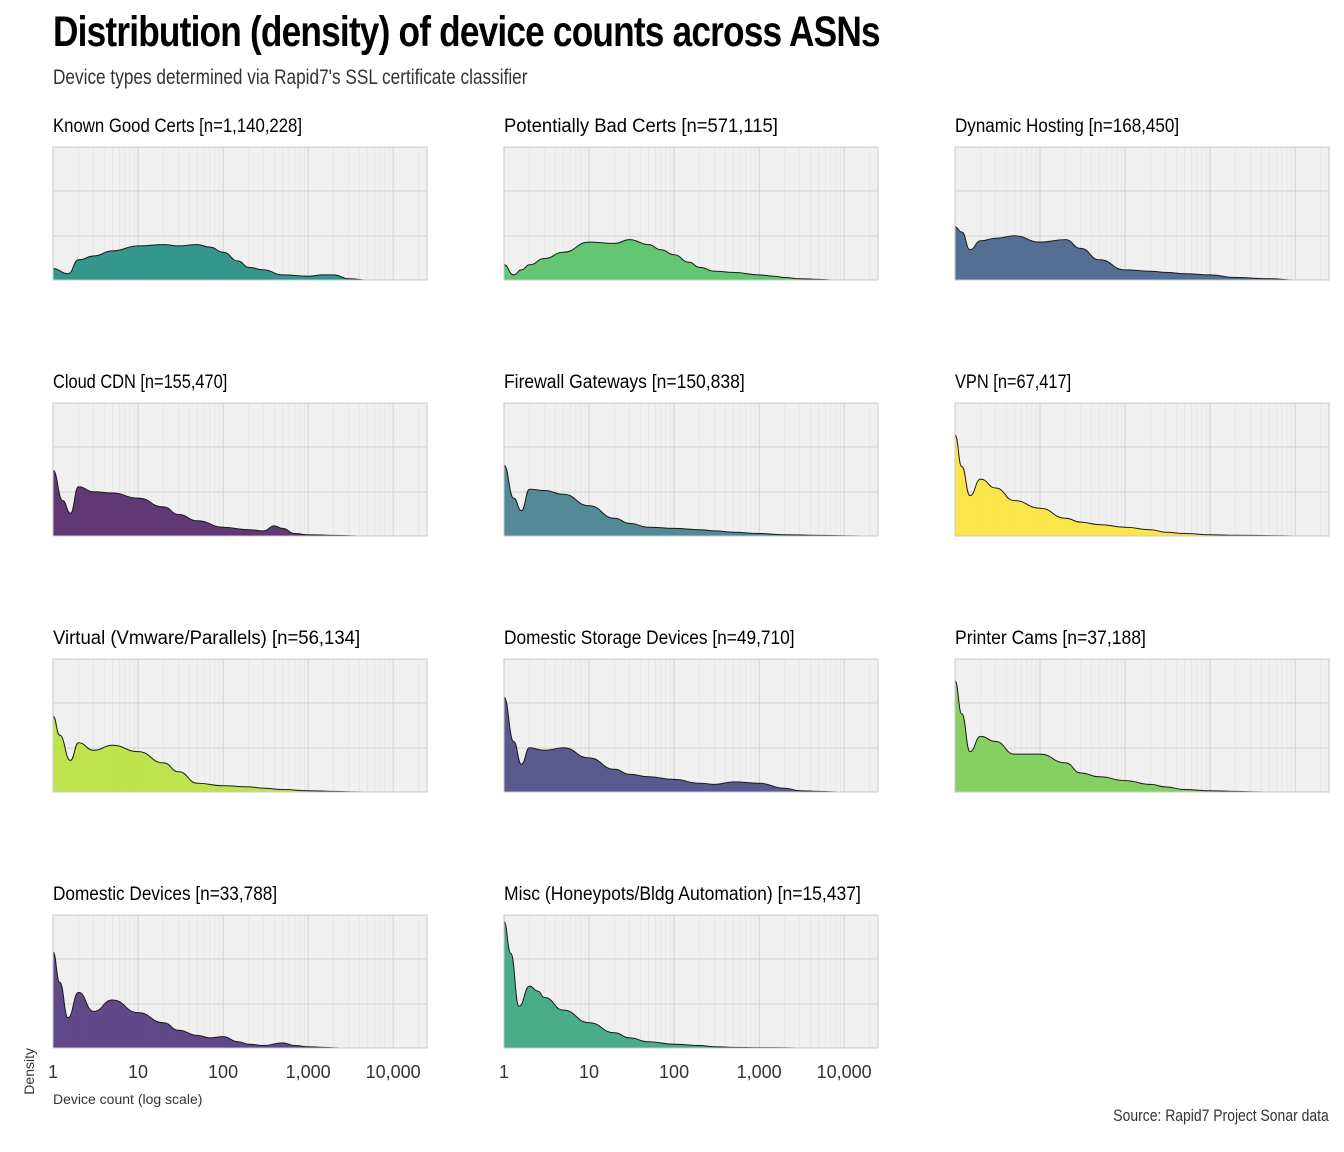 This screenshot has height=1152, width=1344. Describe the element at coordinates (140, 382) in the screenshot. I see `panel-title: Cloud CDN [n=155,470]` at that location.